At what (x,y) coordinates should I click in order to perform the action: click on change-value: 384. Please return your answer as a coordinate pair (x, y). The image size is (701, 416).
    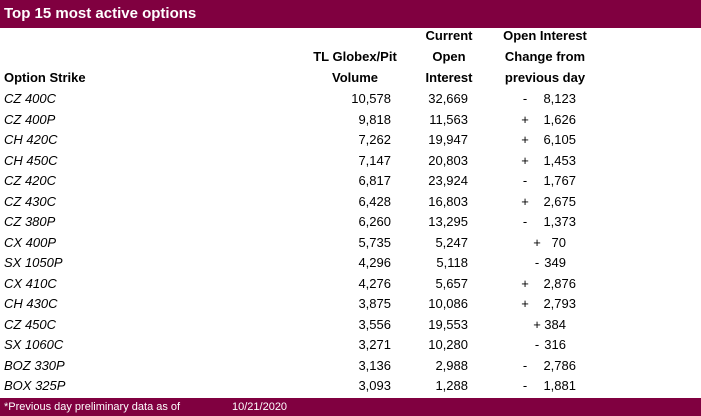
    Looking at the image, I should click on (555, 324).